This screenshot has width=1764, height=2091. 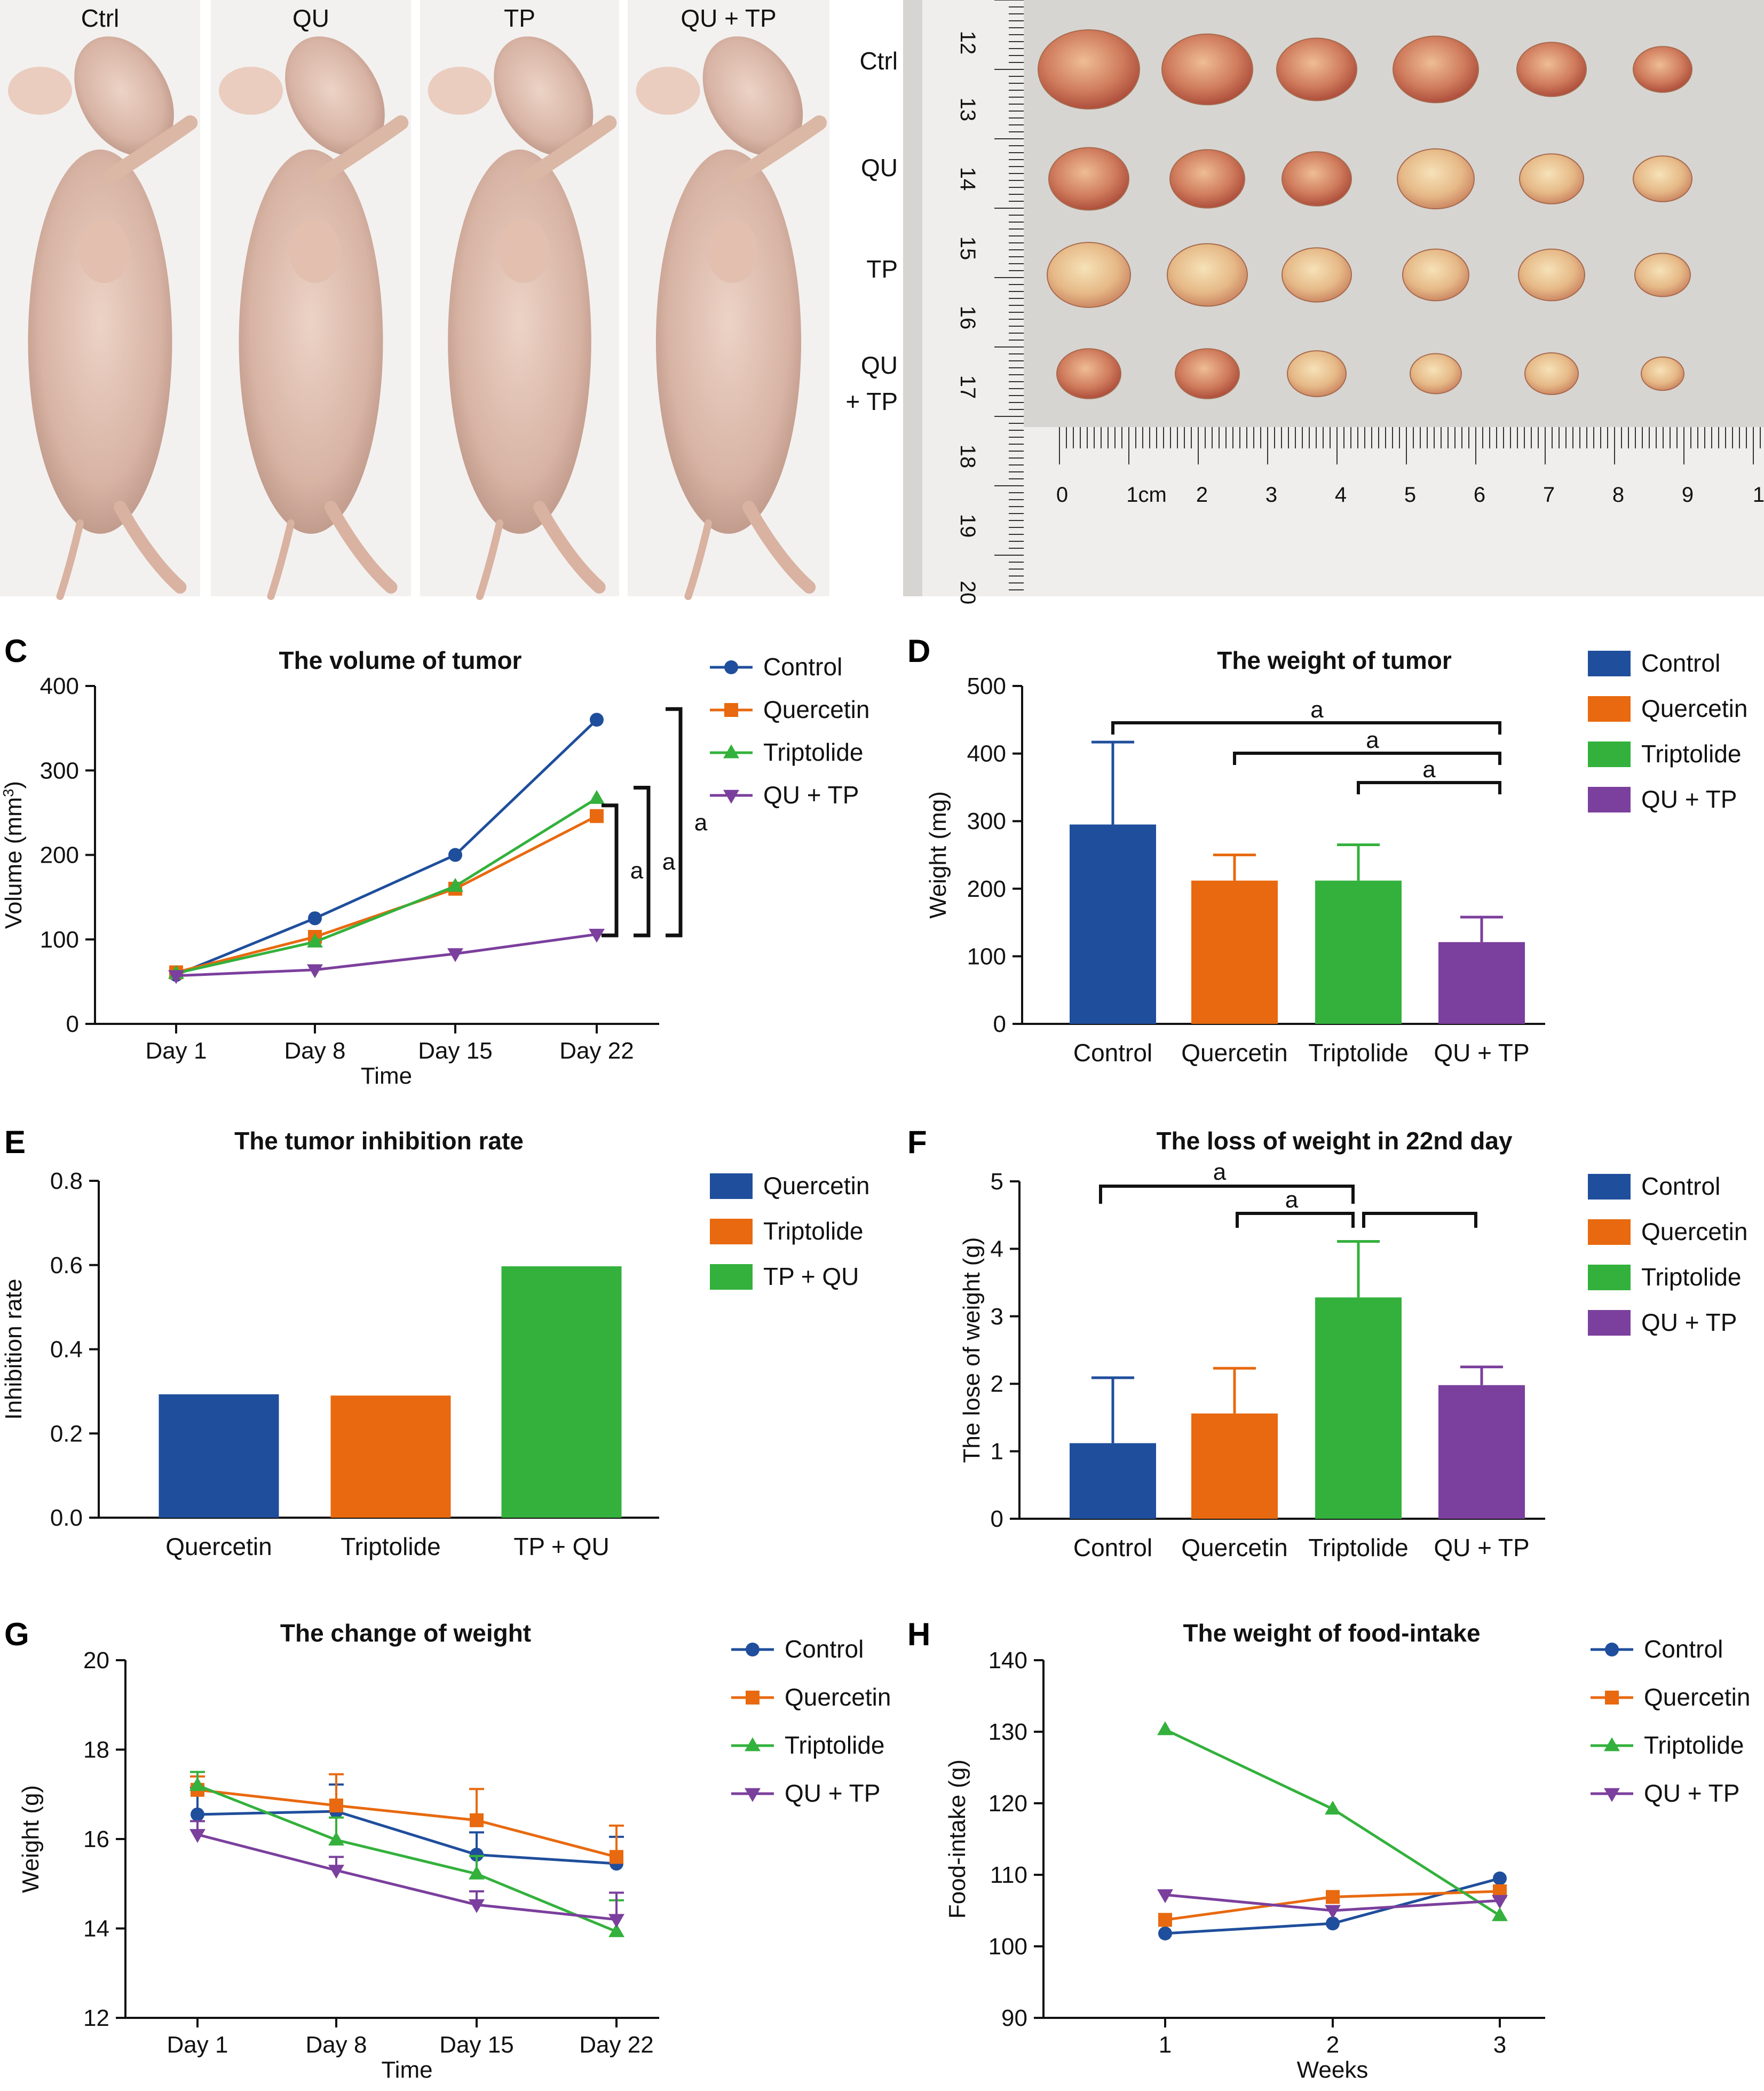 What do you see at coordinates (523, 251) in the screenshot?
I see `mouse-tumor` at bounding box center [523, 251].